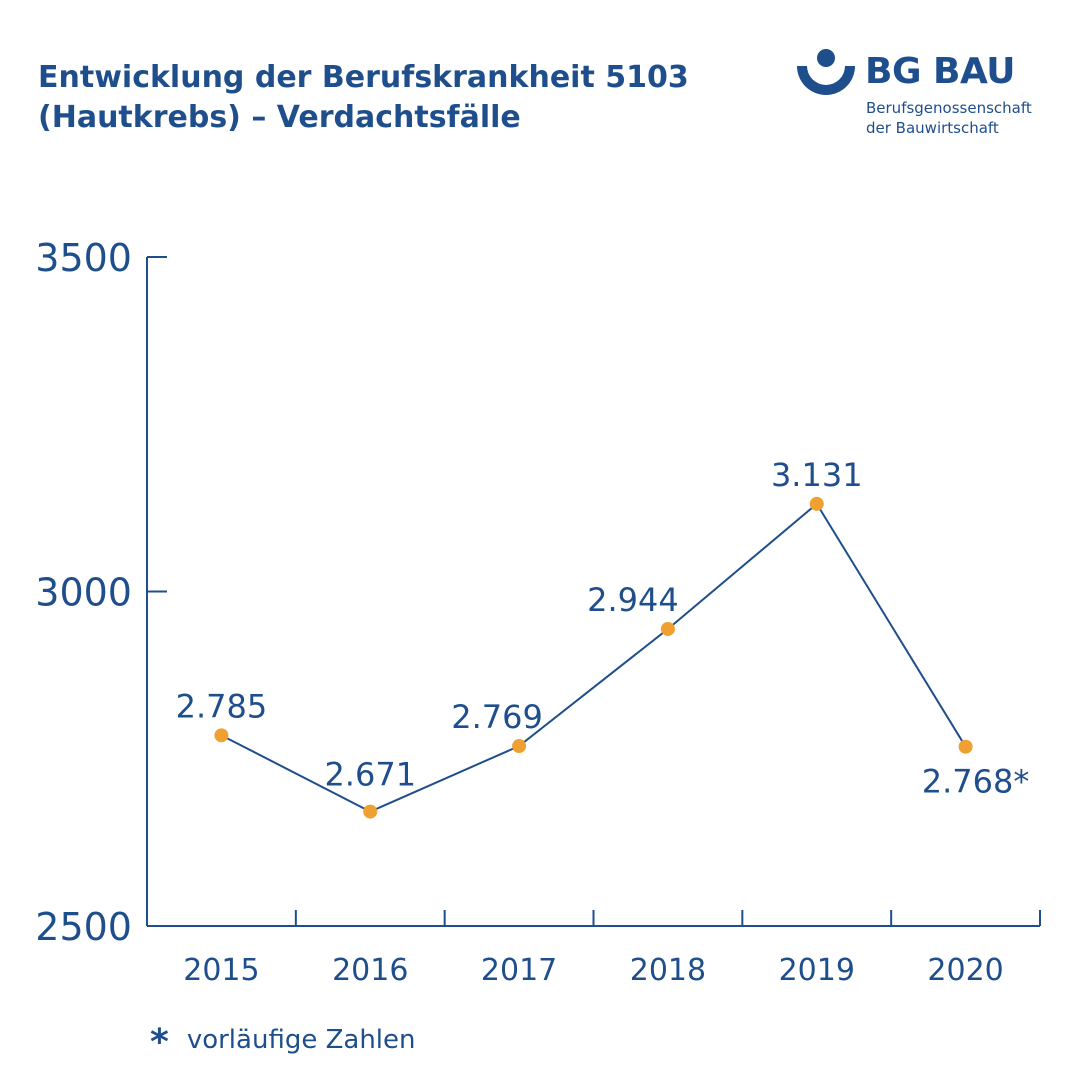  Describe the element at coordinates (83, 927) in the screenshot. I see `y-tick-label: 2500` at that location.